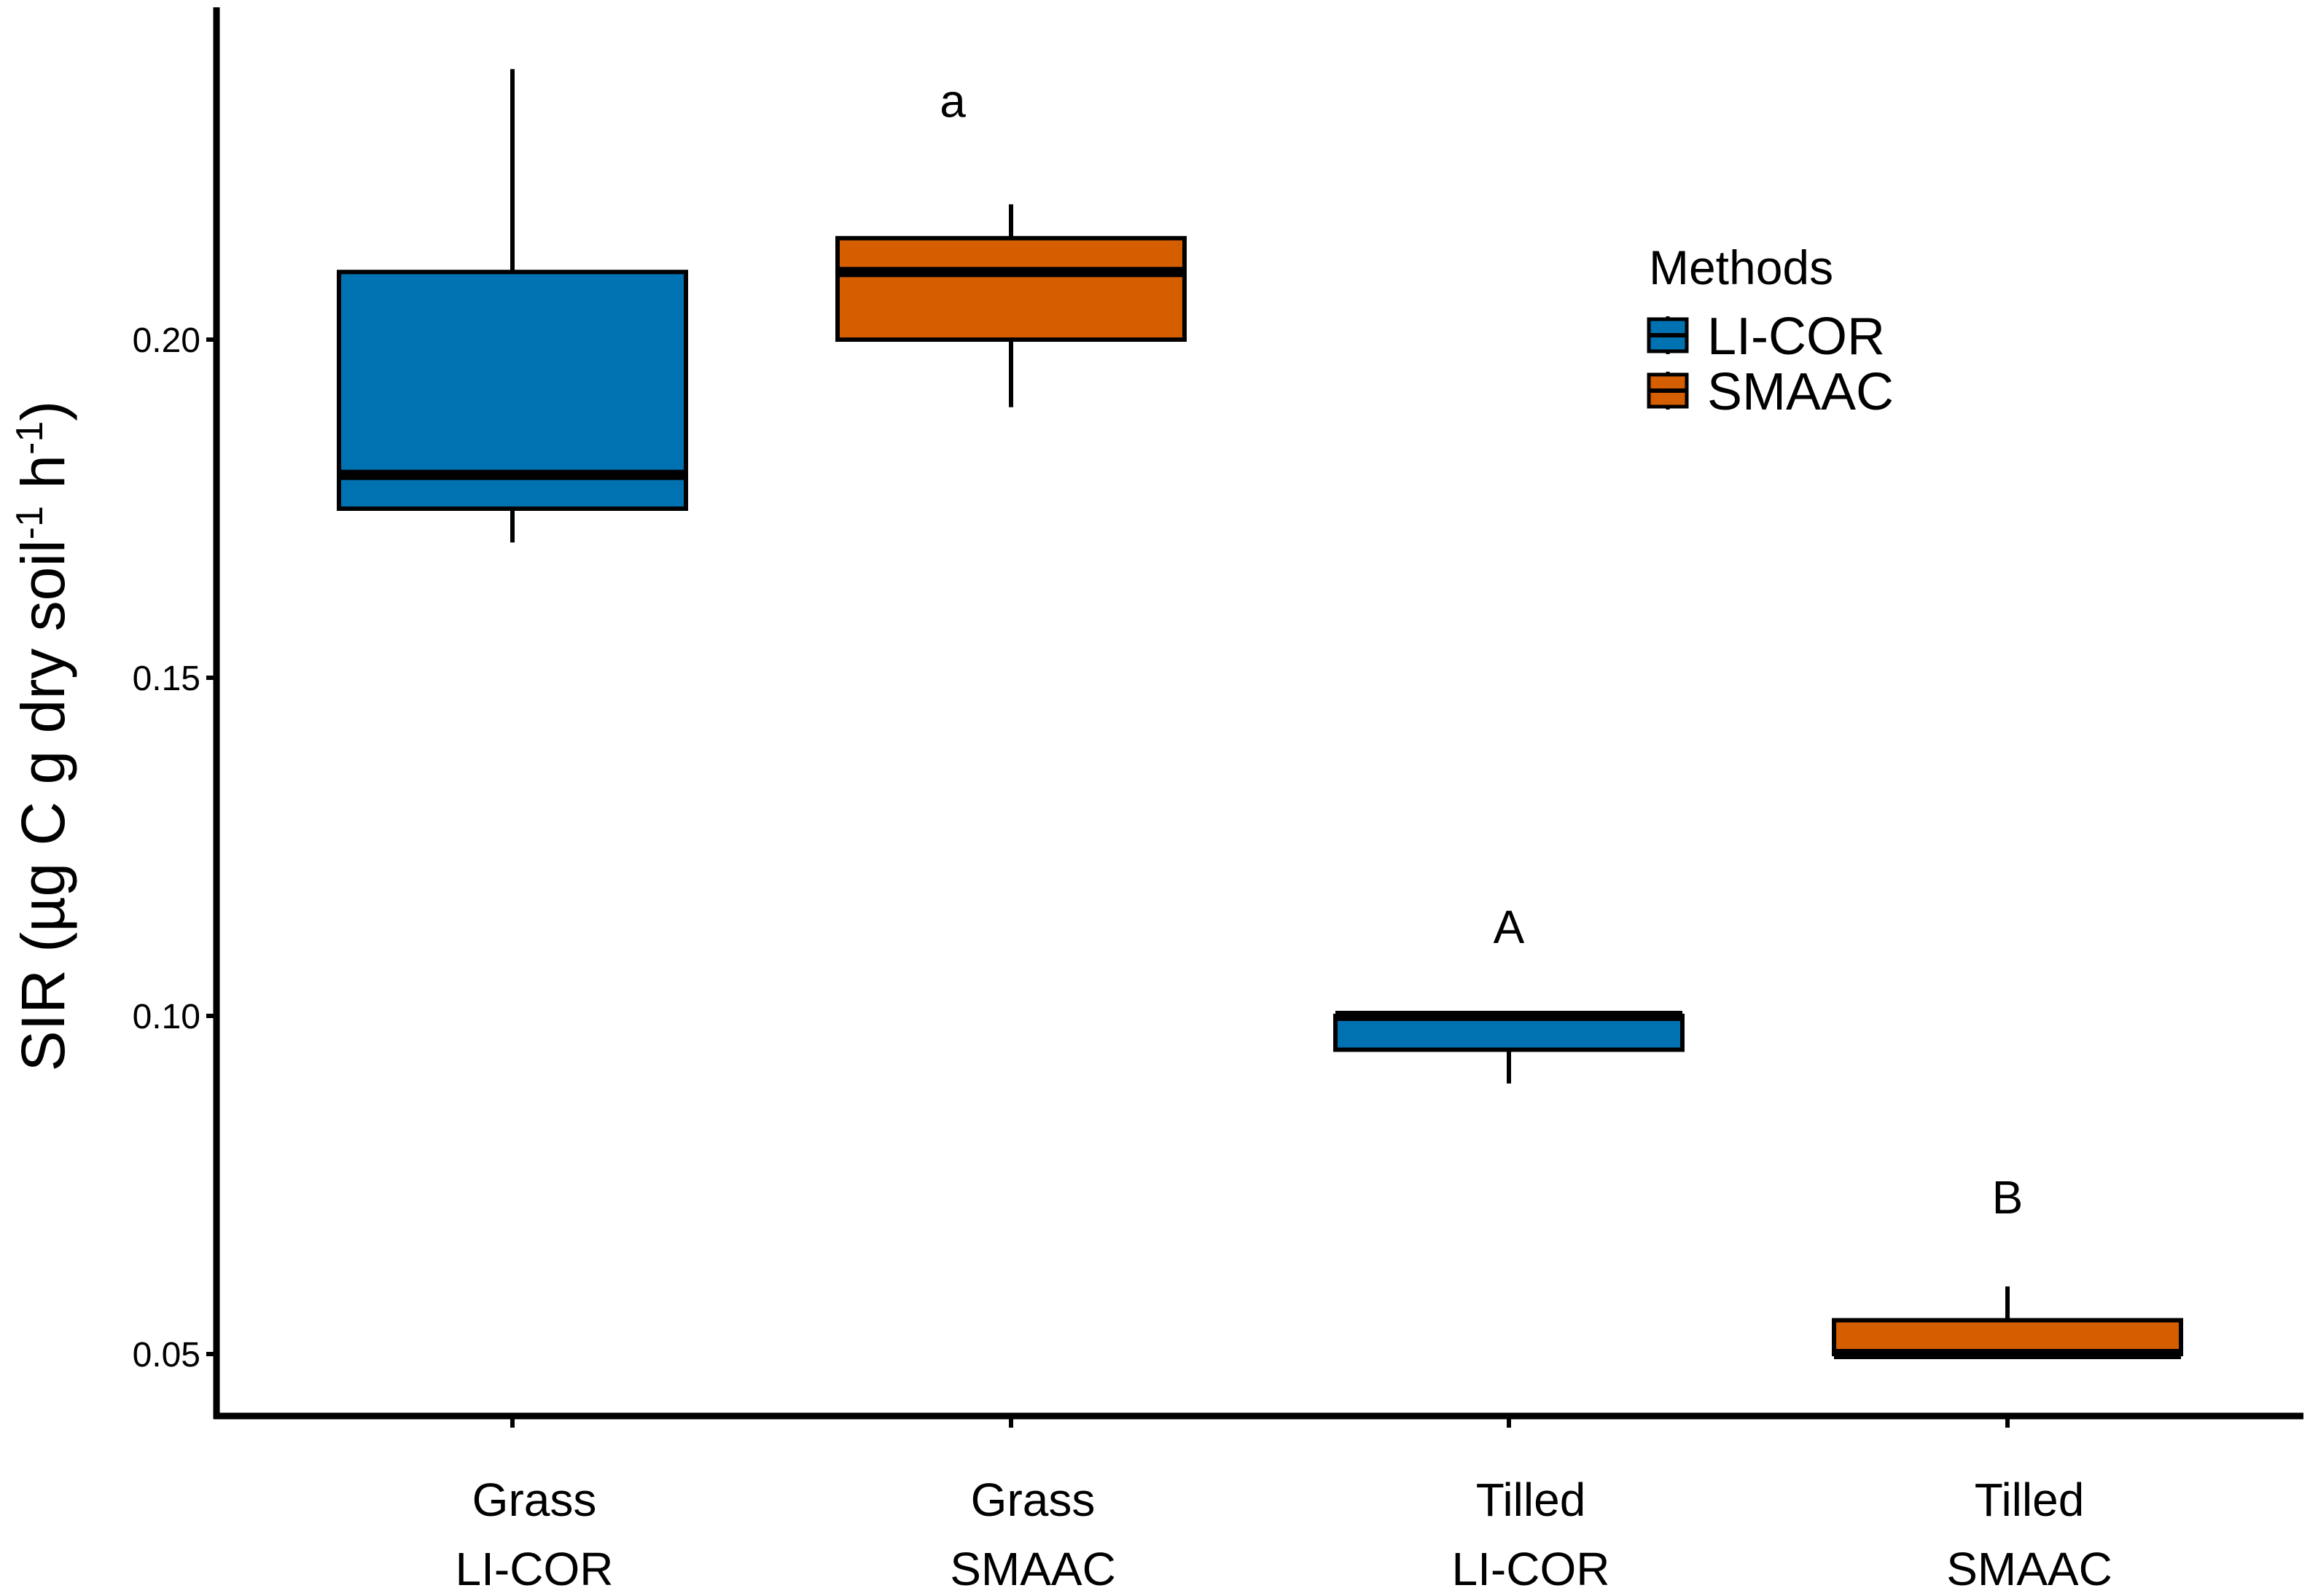 Image resolution: width=2310 pixels, height=1596 pixels. I want to click on y-axis-title: SIR (µg C g dry soil-1 h-1), so click(43, 736).